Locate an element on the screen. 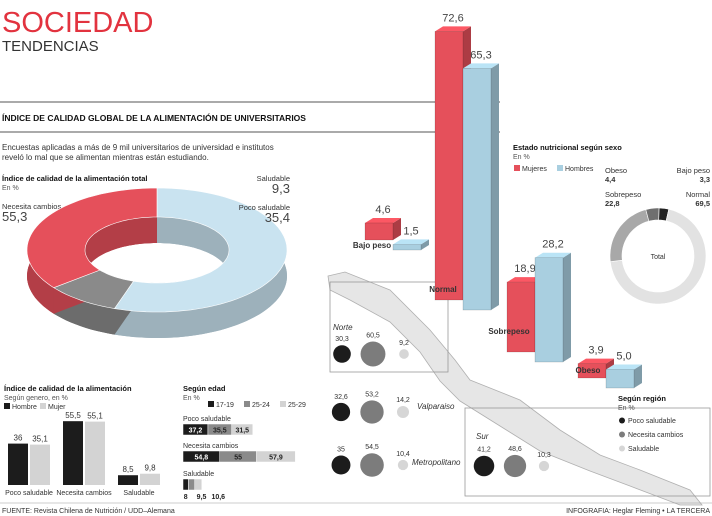  segment-label: Normal is located at coordinates (698, 194).